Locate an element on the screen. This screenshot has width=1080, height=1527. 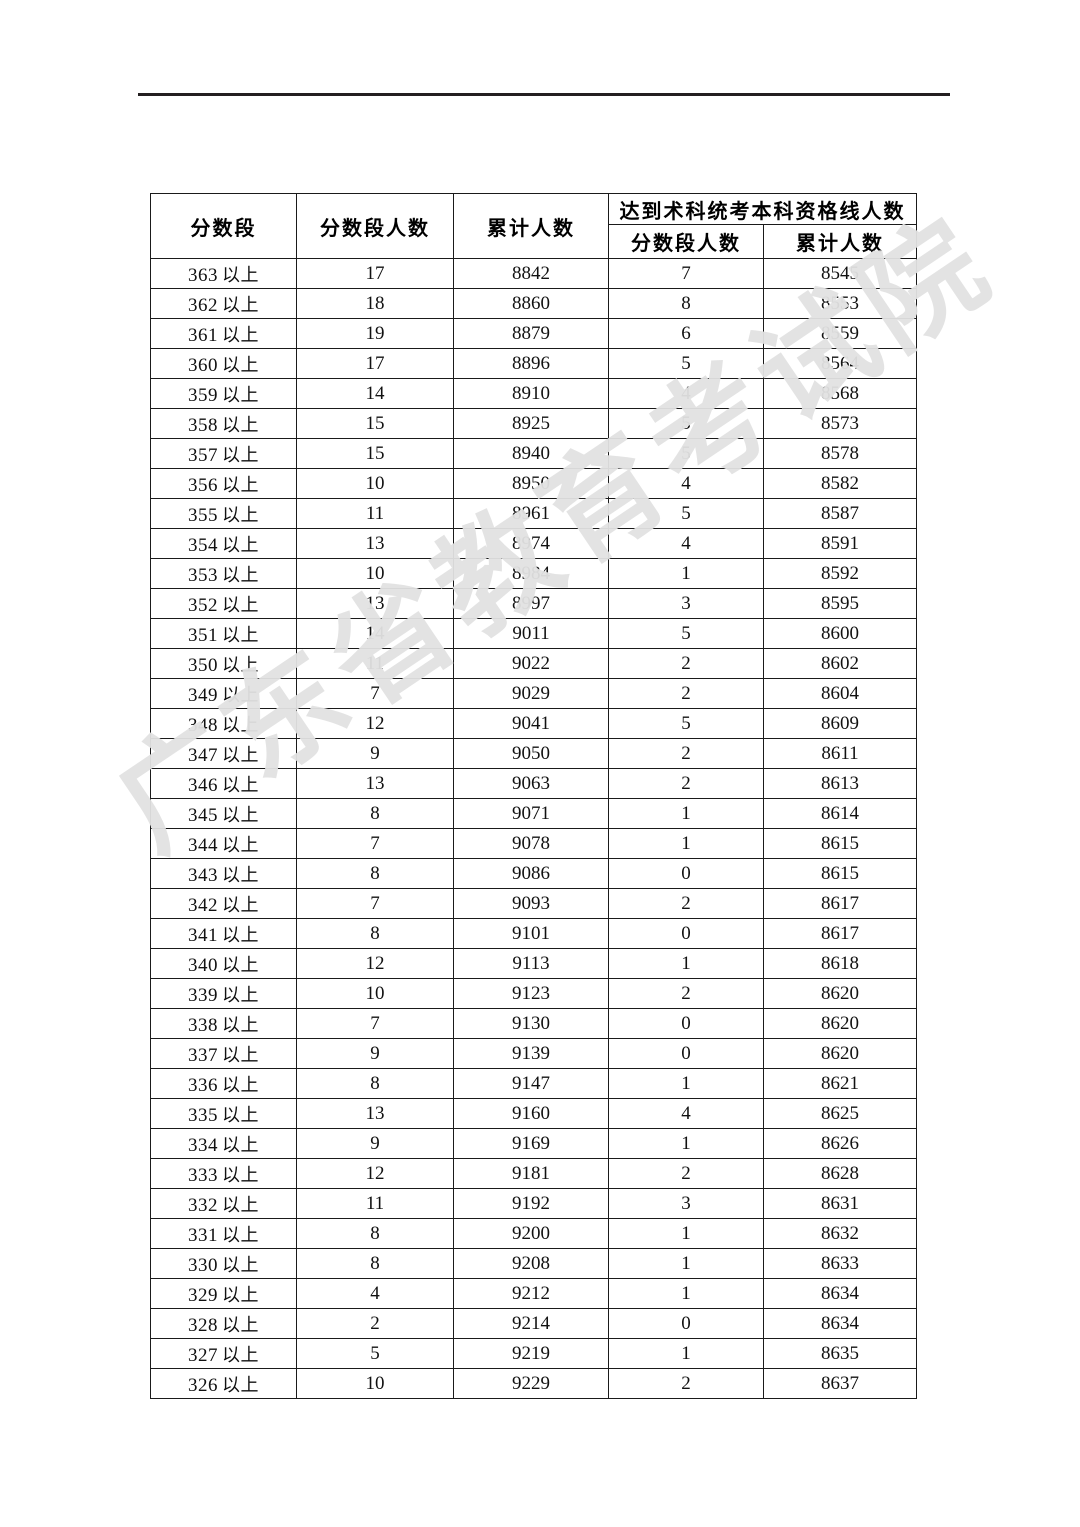
cell-score-band: 336 以上 is located at coordinates (223, 1083).